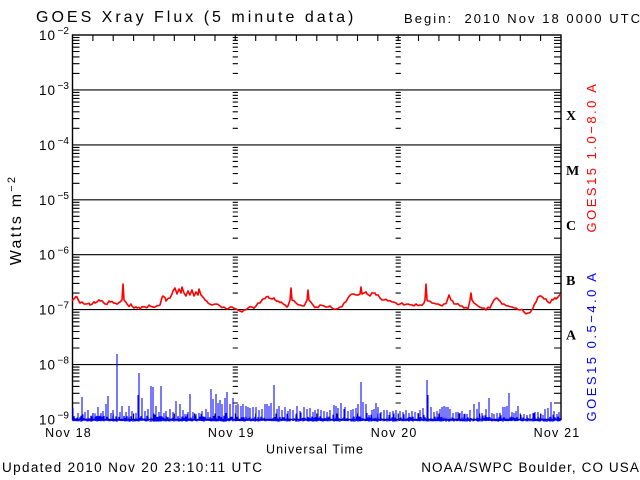  Describe the element at coordinates (571, 116) in the screenshot. I see `svg-text: X` at that location.